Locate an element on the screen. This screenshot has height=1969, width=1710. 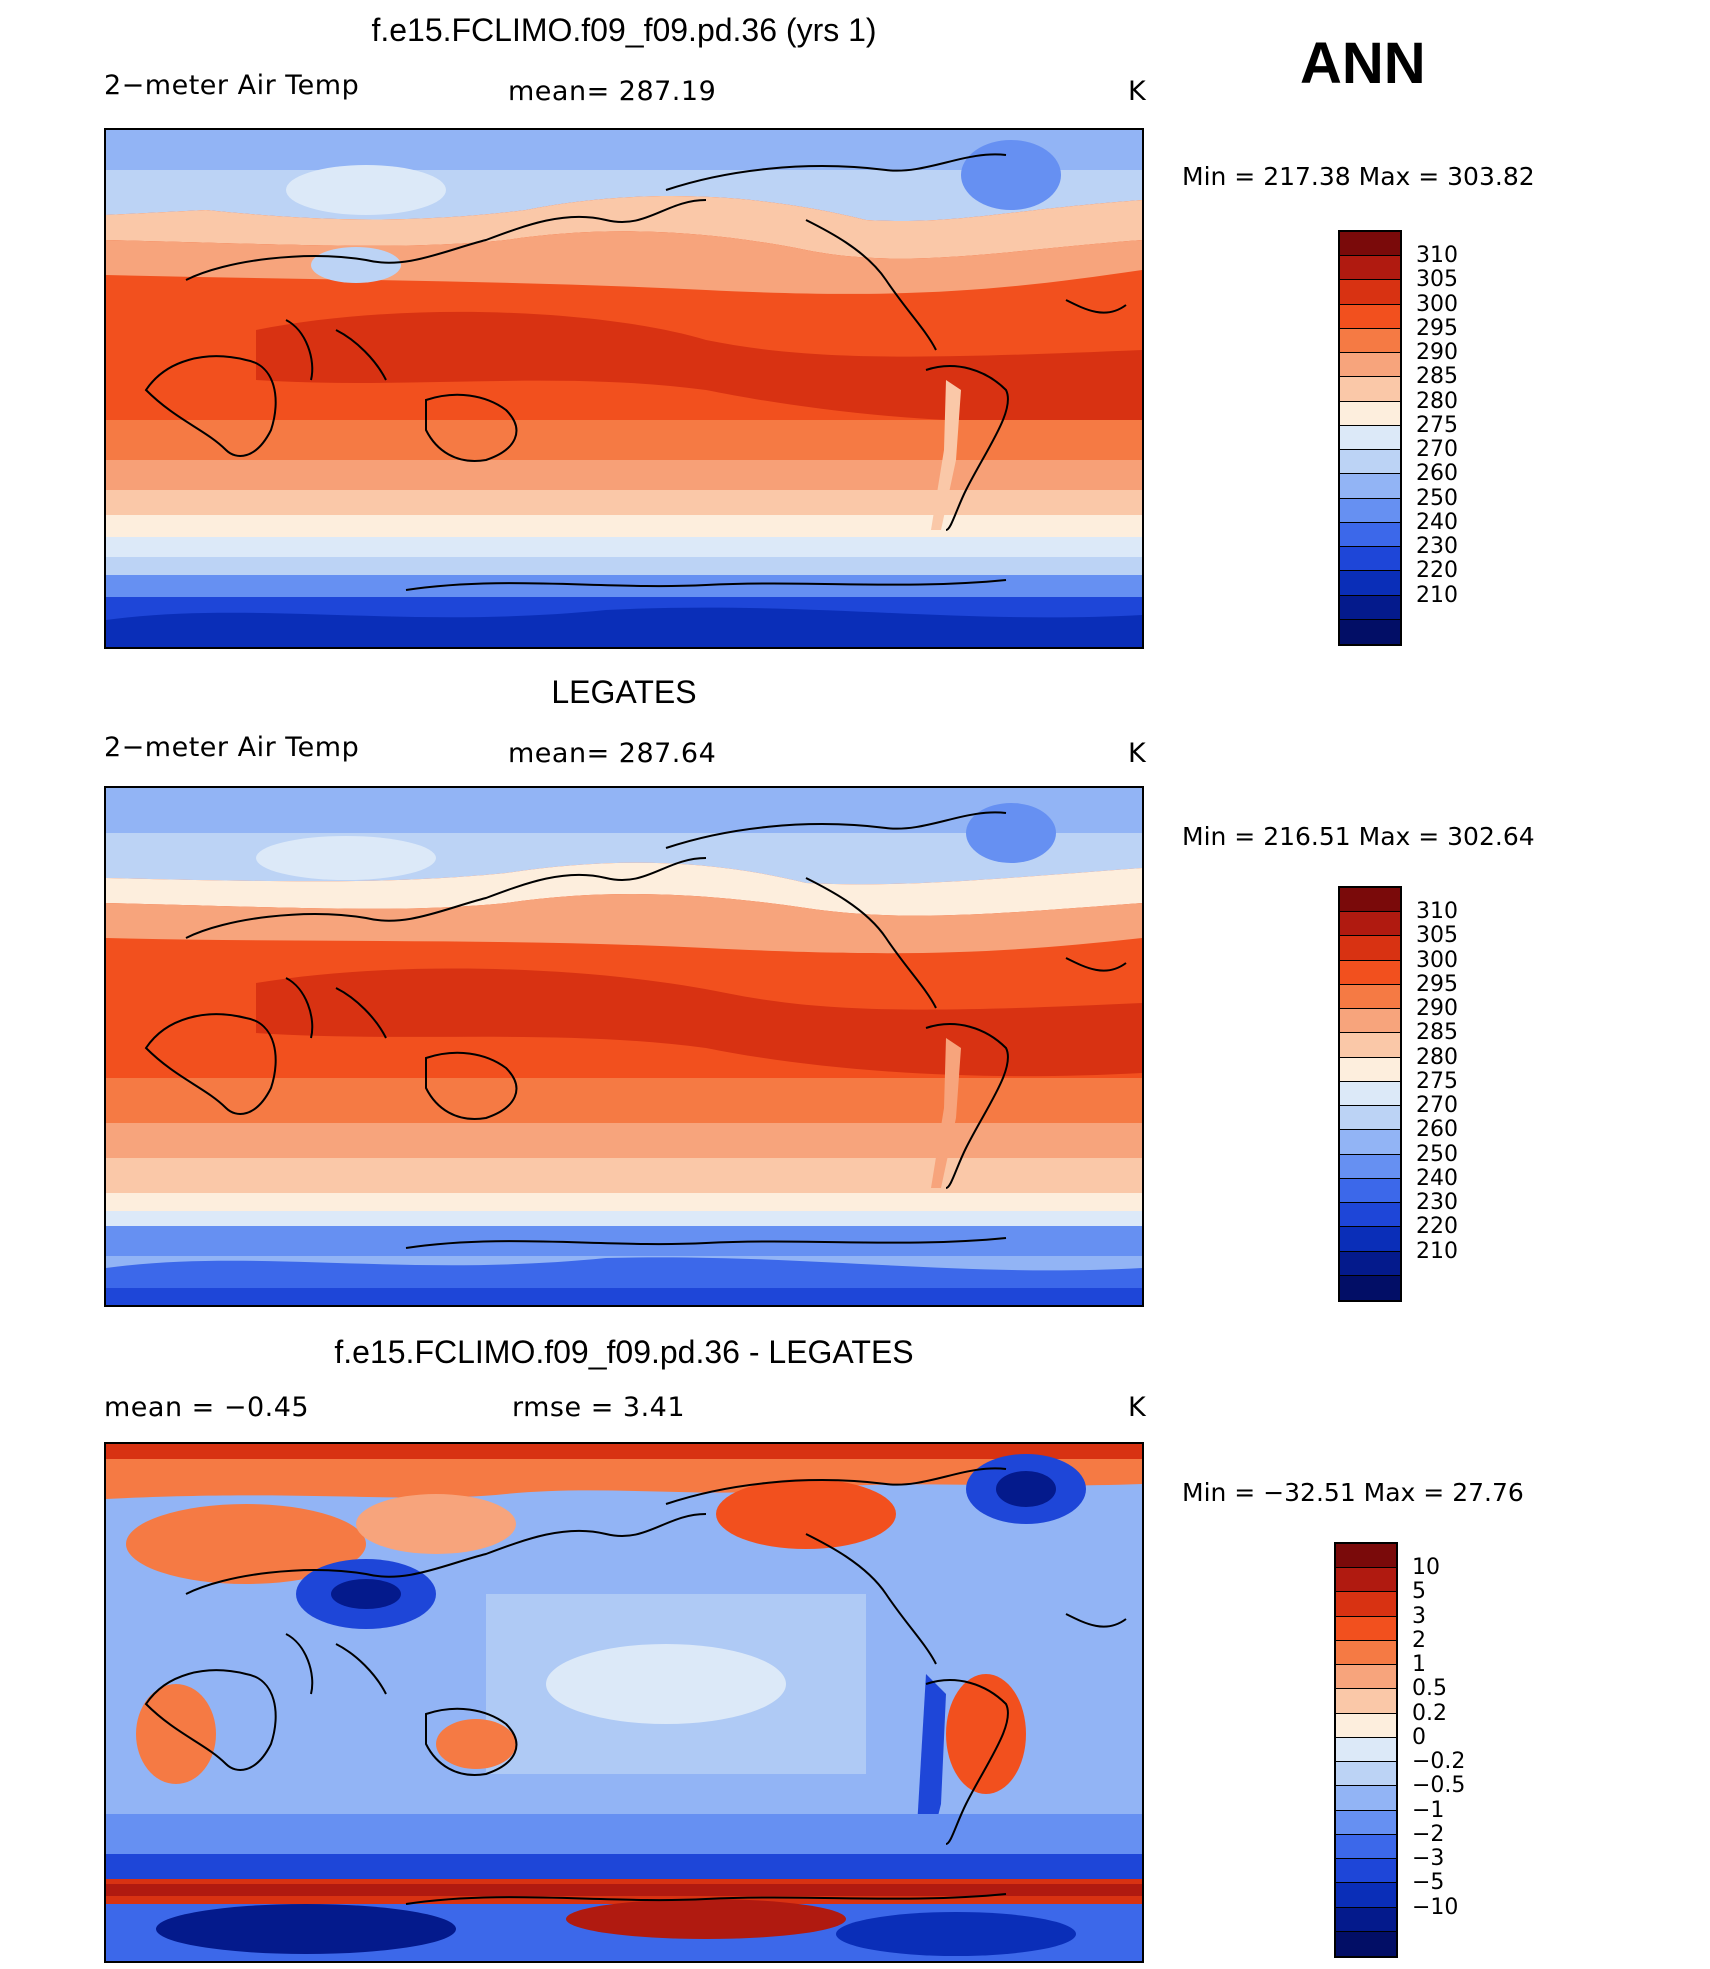
panel-3-title: f.e15.FCLIMO.f09_f09.pd.36 - LEGATES is located at coordinates (624, 1352).